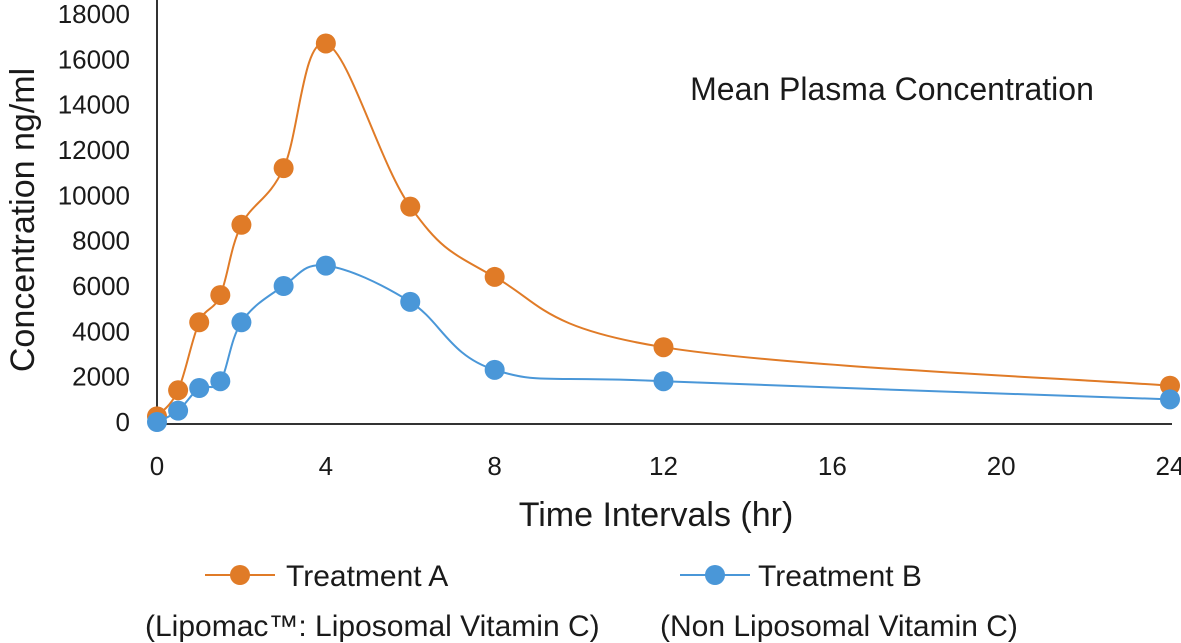 This screenshot has width=1181, height=643. What do you see at coordinates (94, 150) in the screenshot?
I see `y-tick-label: 12000` at bounding box center [94, 150].